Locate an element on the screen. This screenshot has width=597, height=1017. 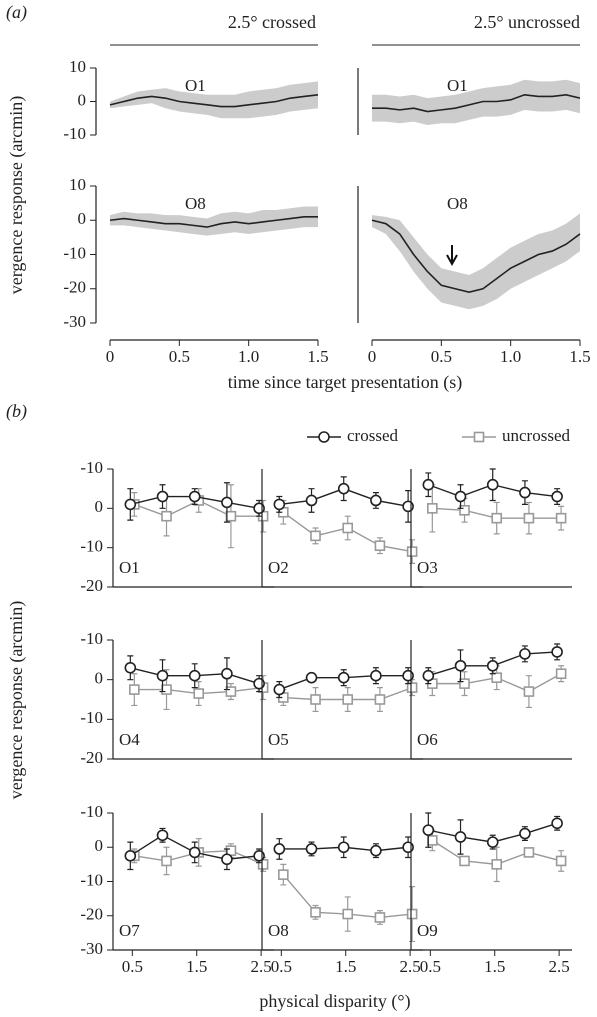
subplot-title: O3 is located at coordinates (427, 567).